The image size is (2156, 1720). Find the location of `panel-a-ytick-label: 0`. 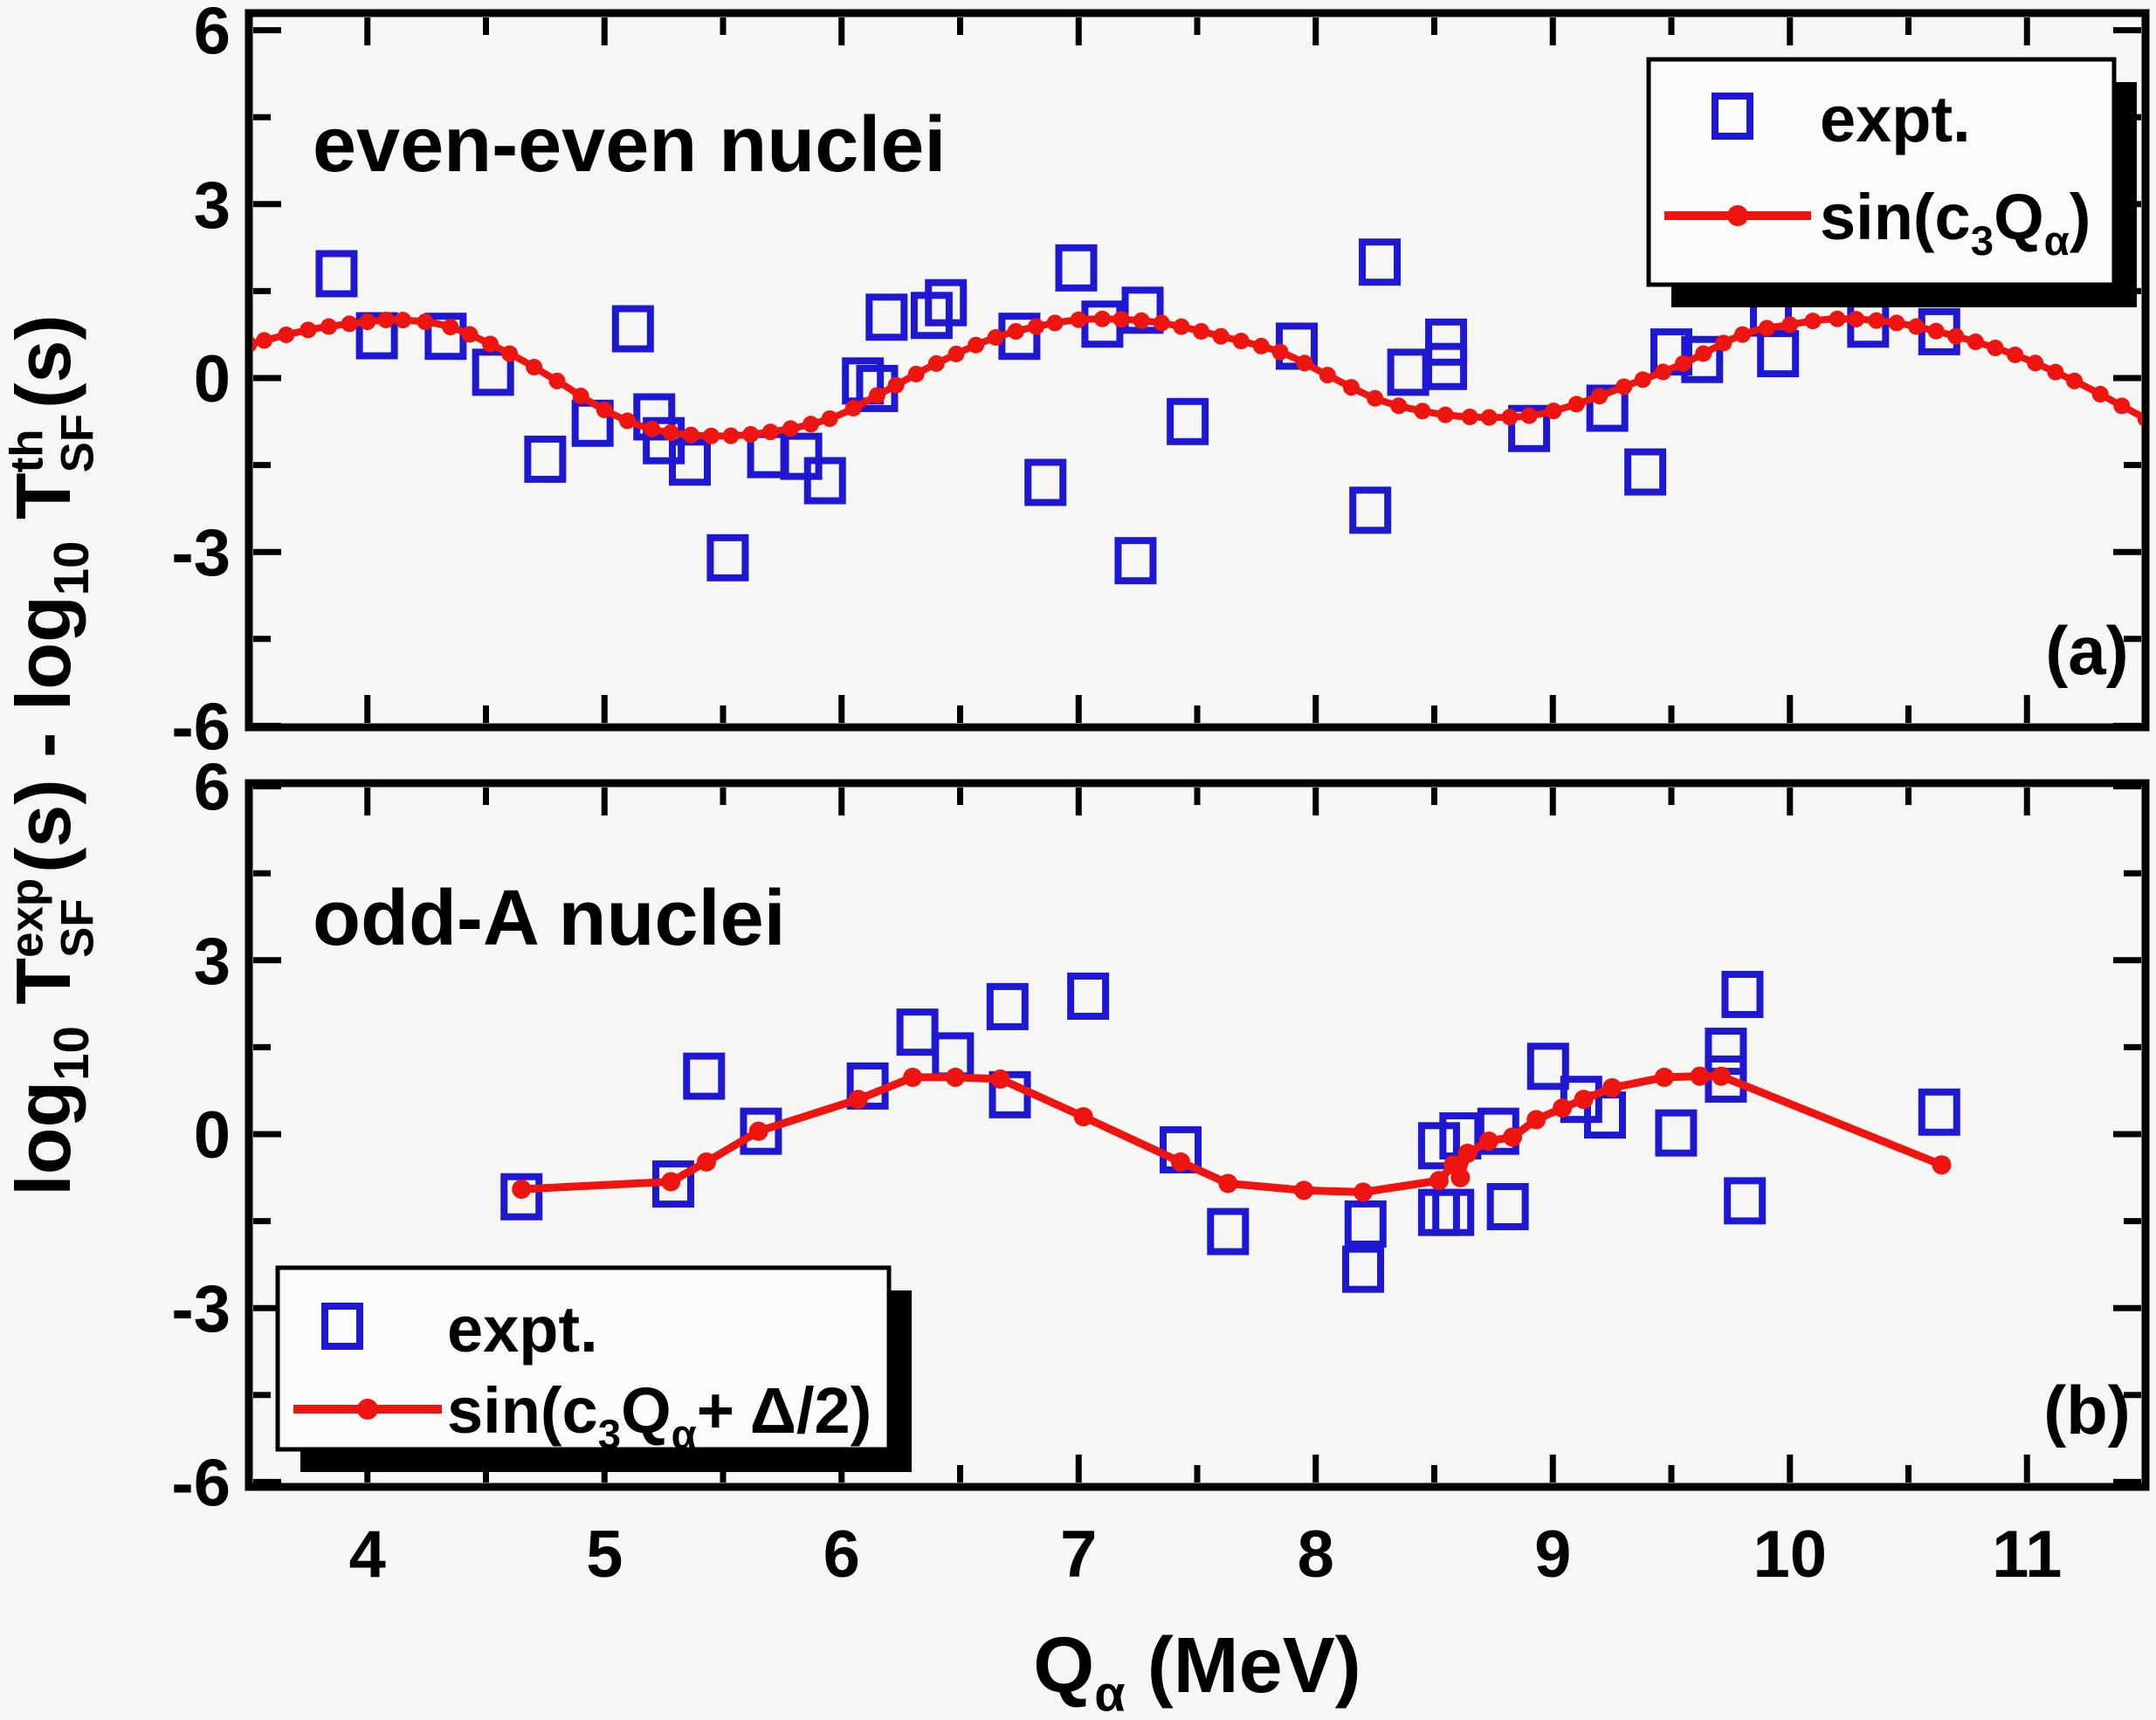

panel-a-ytick-label: 0 is located at coordinates (212, 379).